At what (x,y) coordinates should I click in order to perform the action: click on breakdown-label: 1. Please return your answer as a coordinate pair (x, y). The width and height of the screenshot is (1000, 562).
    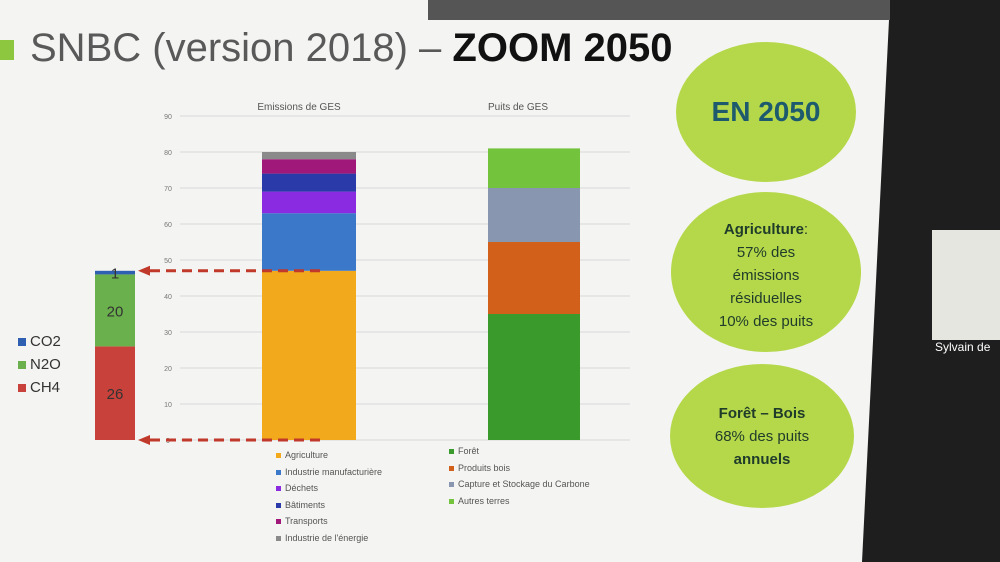
    Looking at the image, I should click on (115, 274).